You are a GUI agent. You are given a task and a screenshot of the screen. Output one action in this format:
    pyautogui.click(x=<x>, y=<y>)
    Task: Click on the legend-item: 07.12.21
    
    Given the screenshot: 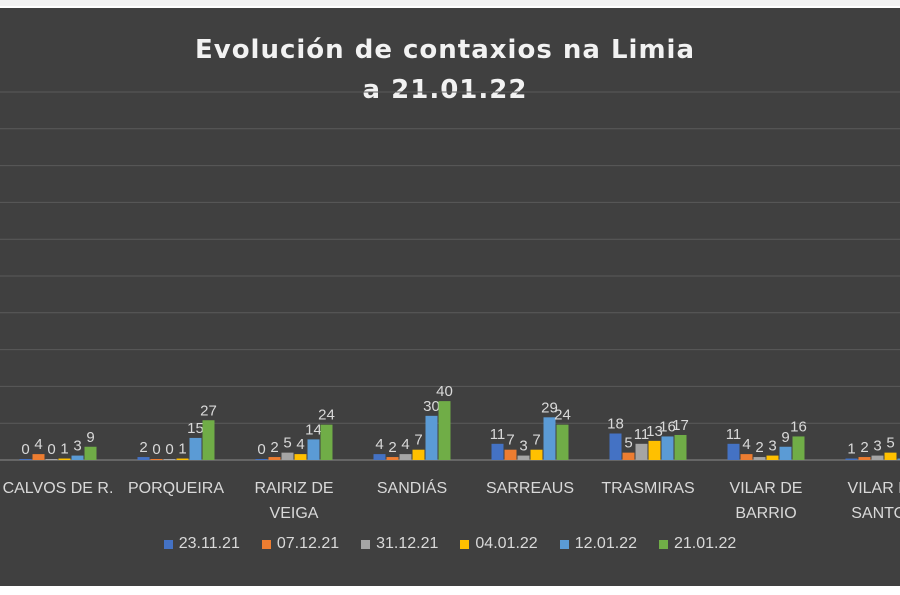 What is the action you would take?
    pyautogui.click(x=300, y=544)
    